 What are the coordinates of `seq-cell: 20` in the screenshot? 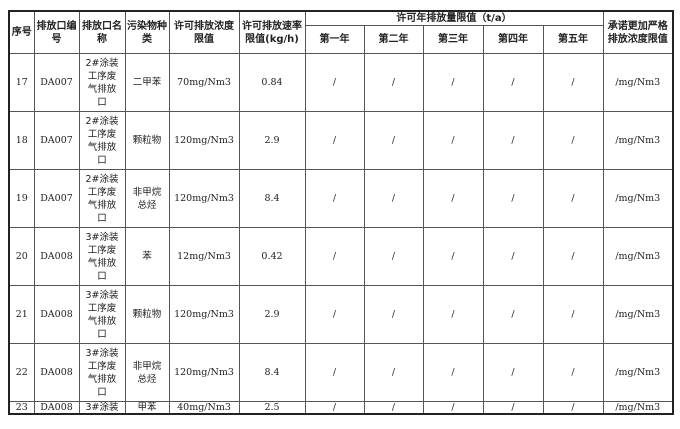 It's located at (21, 256).